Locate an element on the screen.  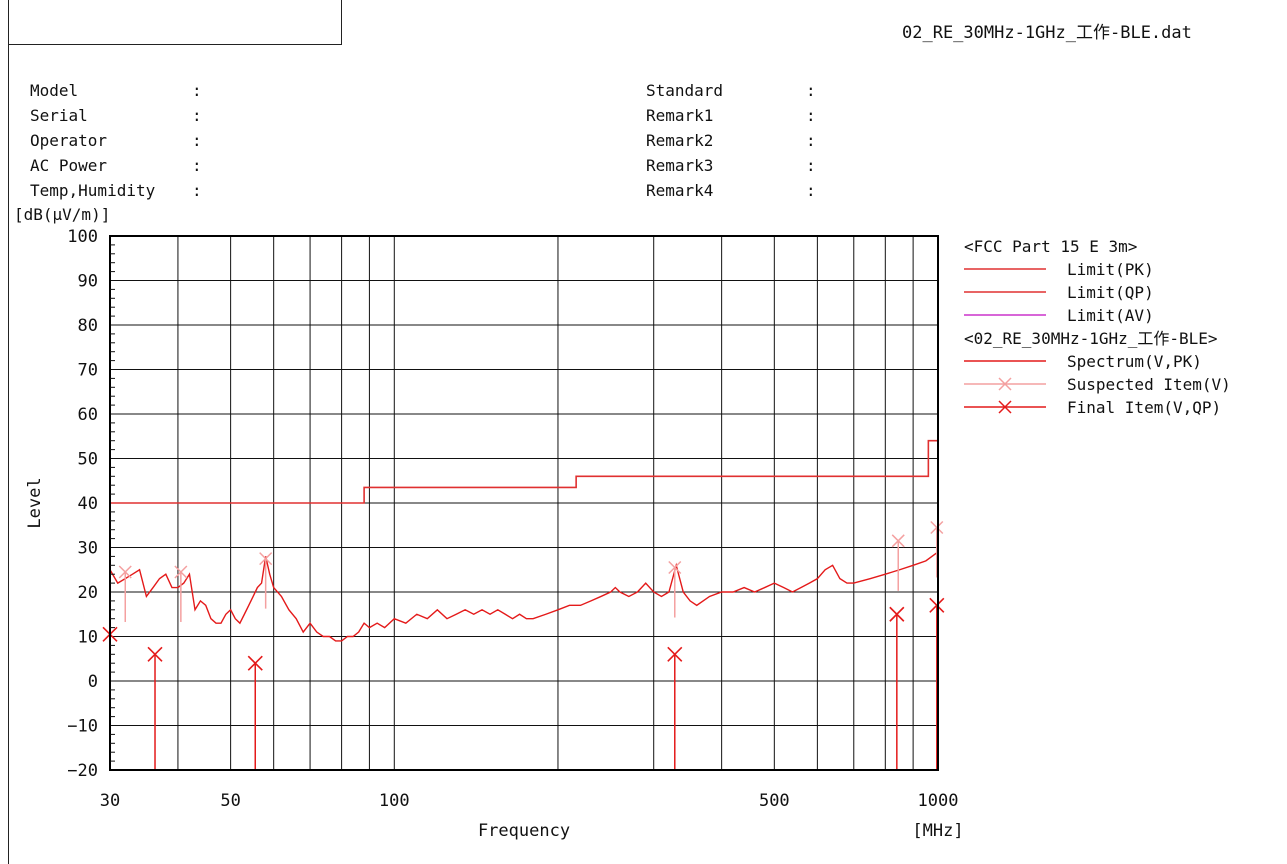
info-label: Remark1 is located at coordinates (680, 115).